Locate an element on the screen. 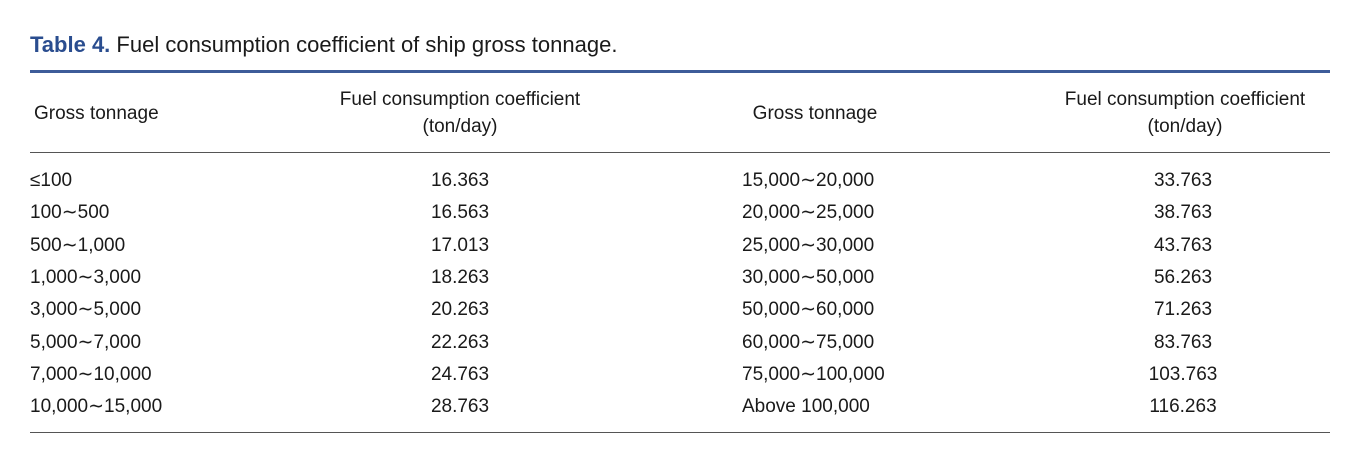 This screenshot has height=468, width=1352. cell-tonnage-right: 25,000∼30,000 is located at coordinates (808, 245).